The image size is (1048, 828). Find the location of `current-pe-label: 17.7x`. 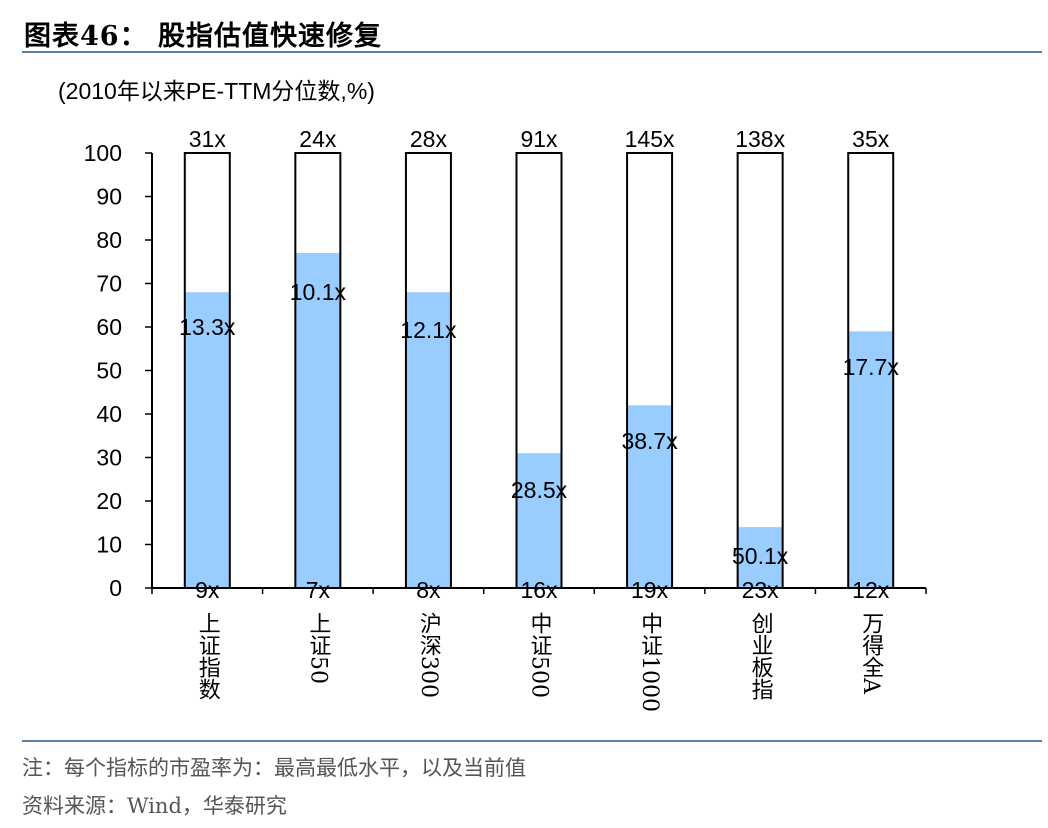

current-pe-label: 17.7x is located at coordinates (871, 367).